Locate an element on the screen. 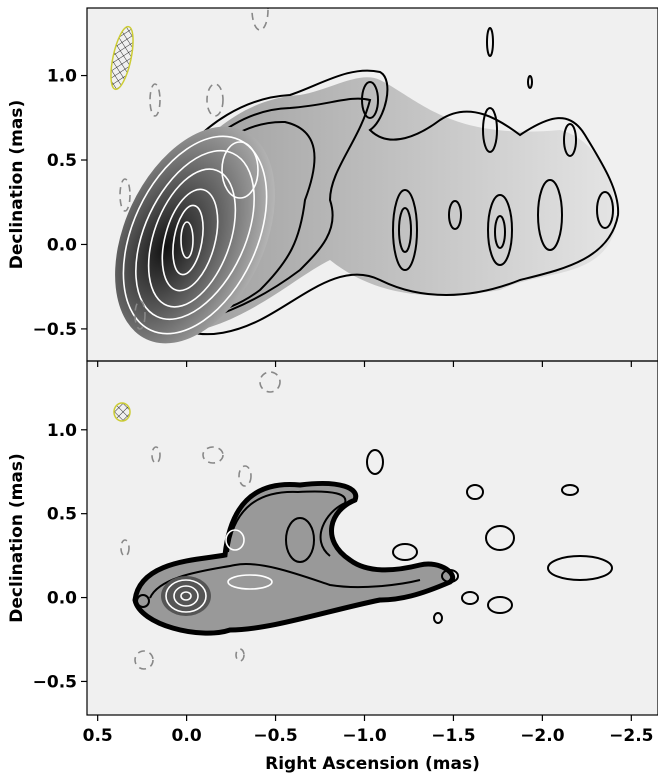  x-tick-label: −0.5 is located at coordinates (275, 736).